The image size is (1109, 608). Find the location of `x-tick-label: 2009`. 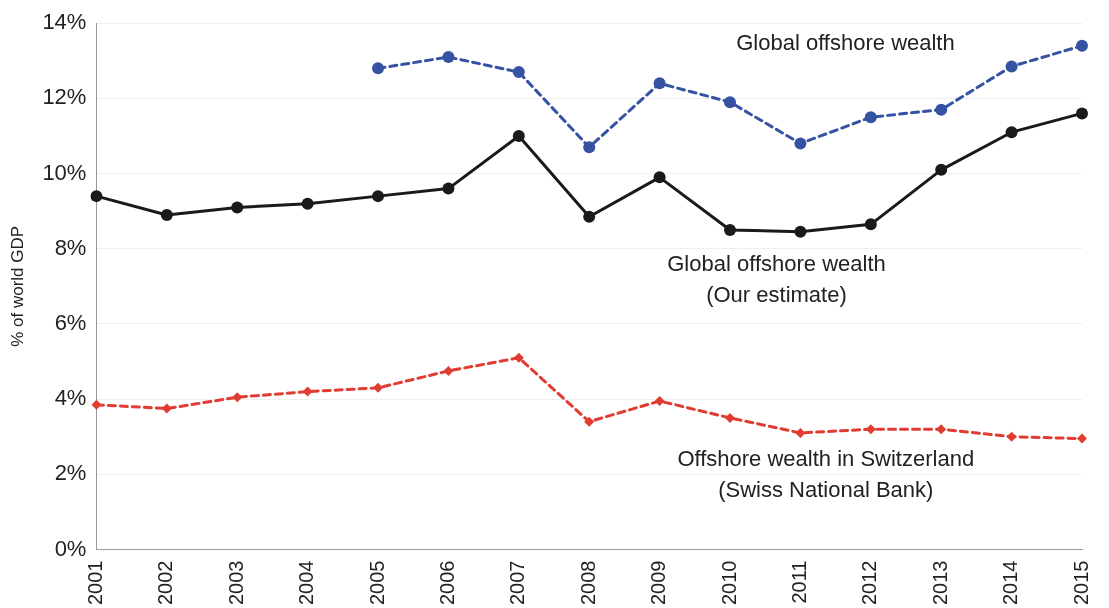

x-tick-label: 2009 is located at coordinates (658, 583).